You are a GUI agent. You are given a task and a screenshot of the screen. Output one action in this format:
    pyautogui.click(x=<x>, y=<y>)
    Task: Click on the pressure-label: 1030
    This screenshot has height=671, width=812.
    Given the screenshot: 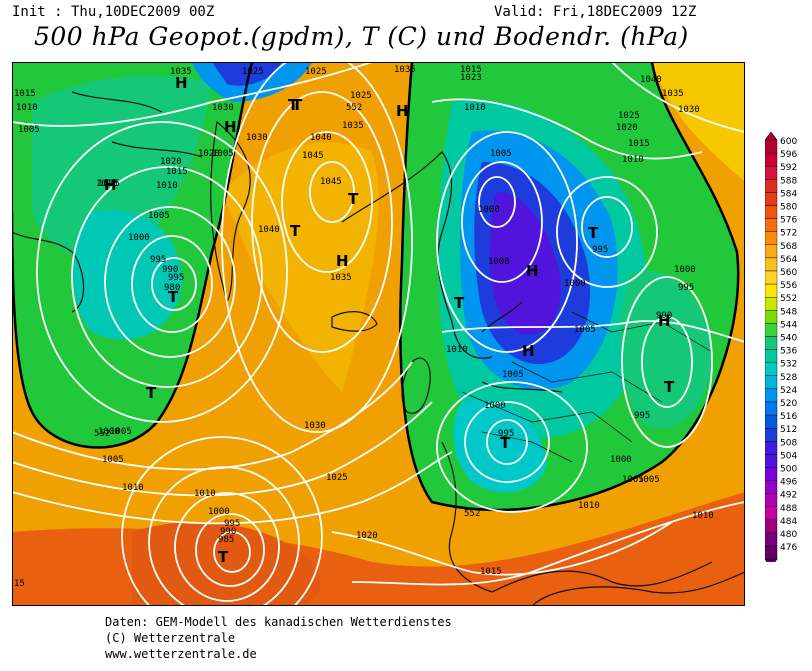 What is the action you would take?
    pyautogui.click(x=223, y=108)
    